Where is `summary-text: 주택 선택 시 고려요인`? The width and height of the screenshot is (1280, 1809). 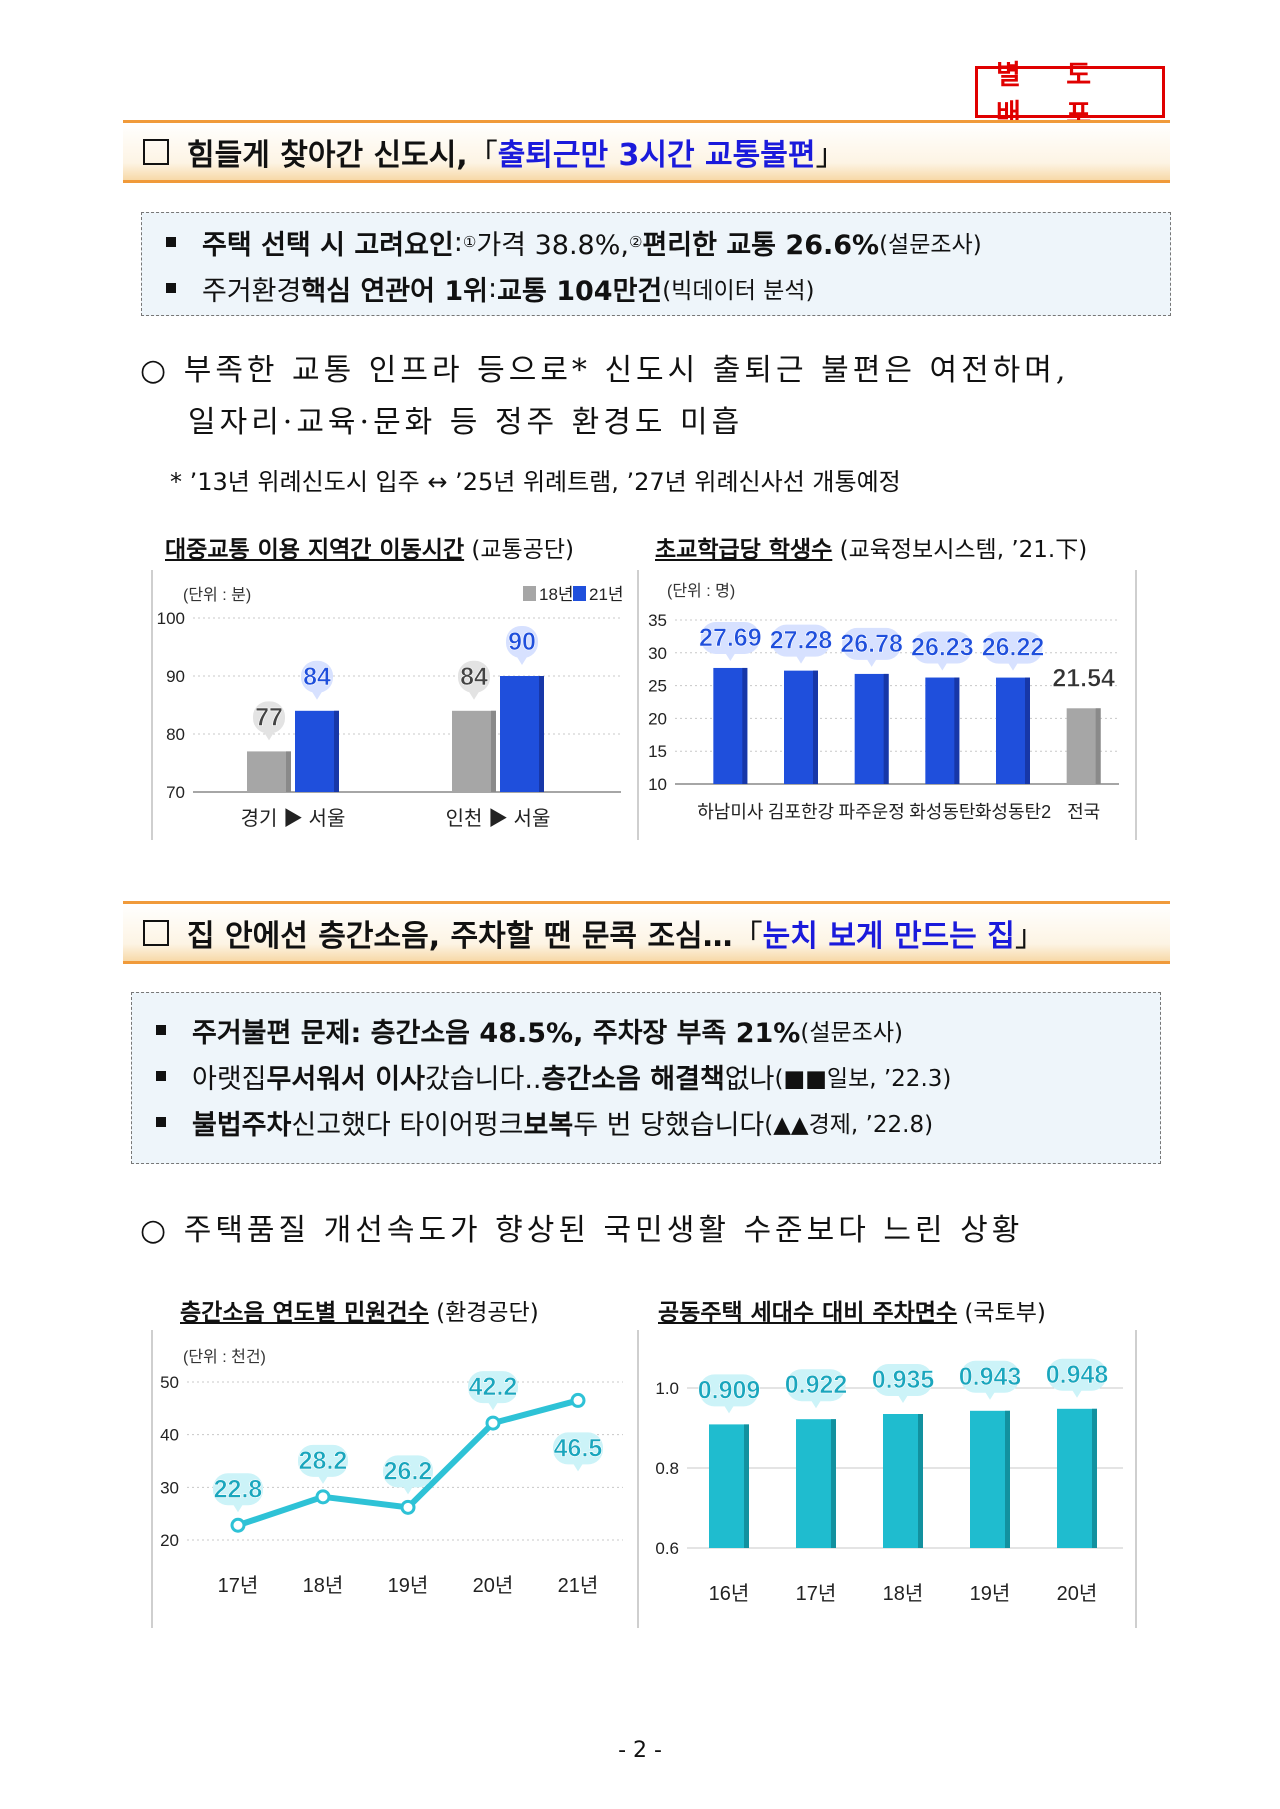 summary-text: 주택 선택 시 고려요인 is located at coordinates (328, 245).